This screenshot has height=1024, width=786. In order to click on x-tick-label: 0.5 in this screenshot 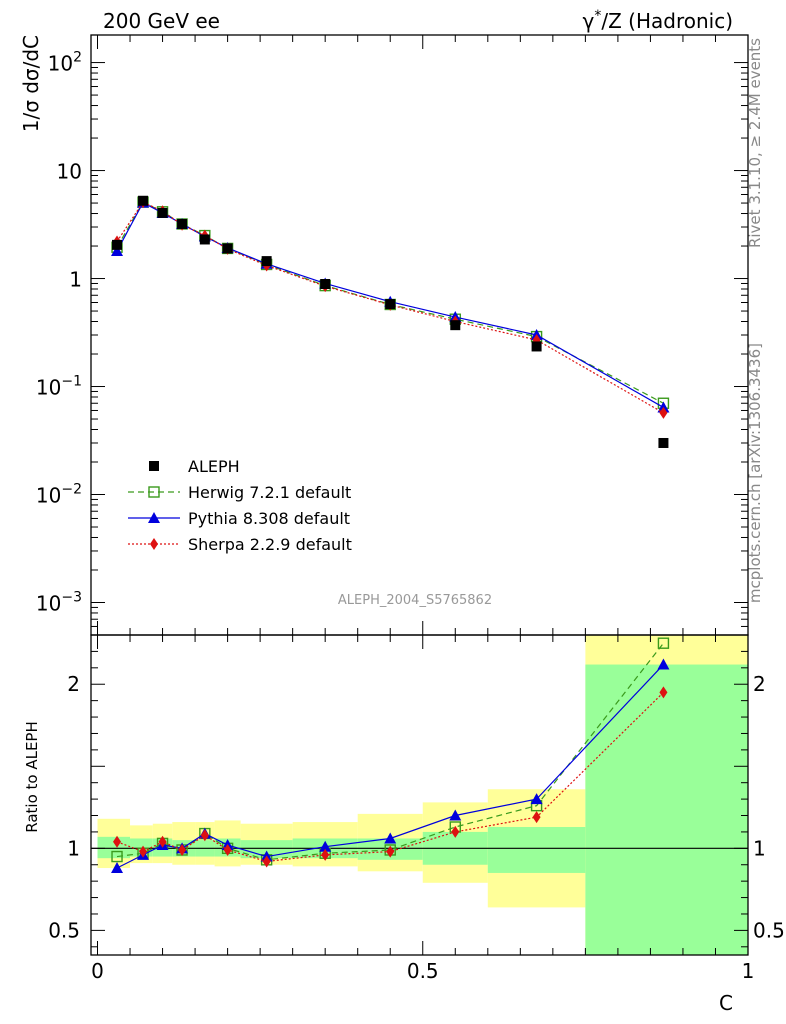, I will do `click(423, 971)`.